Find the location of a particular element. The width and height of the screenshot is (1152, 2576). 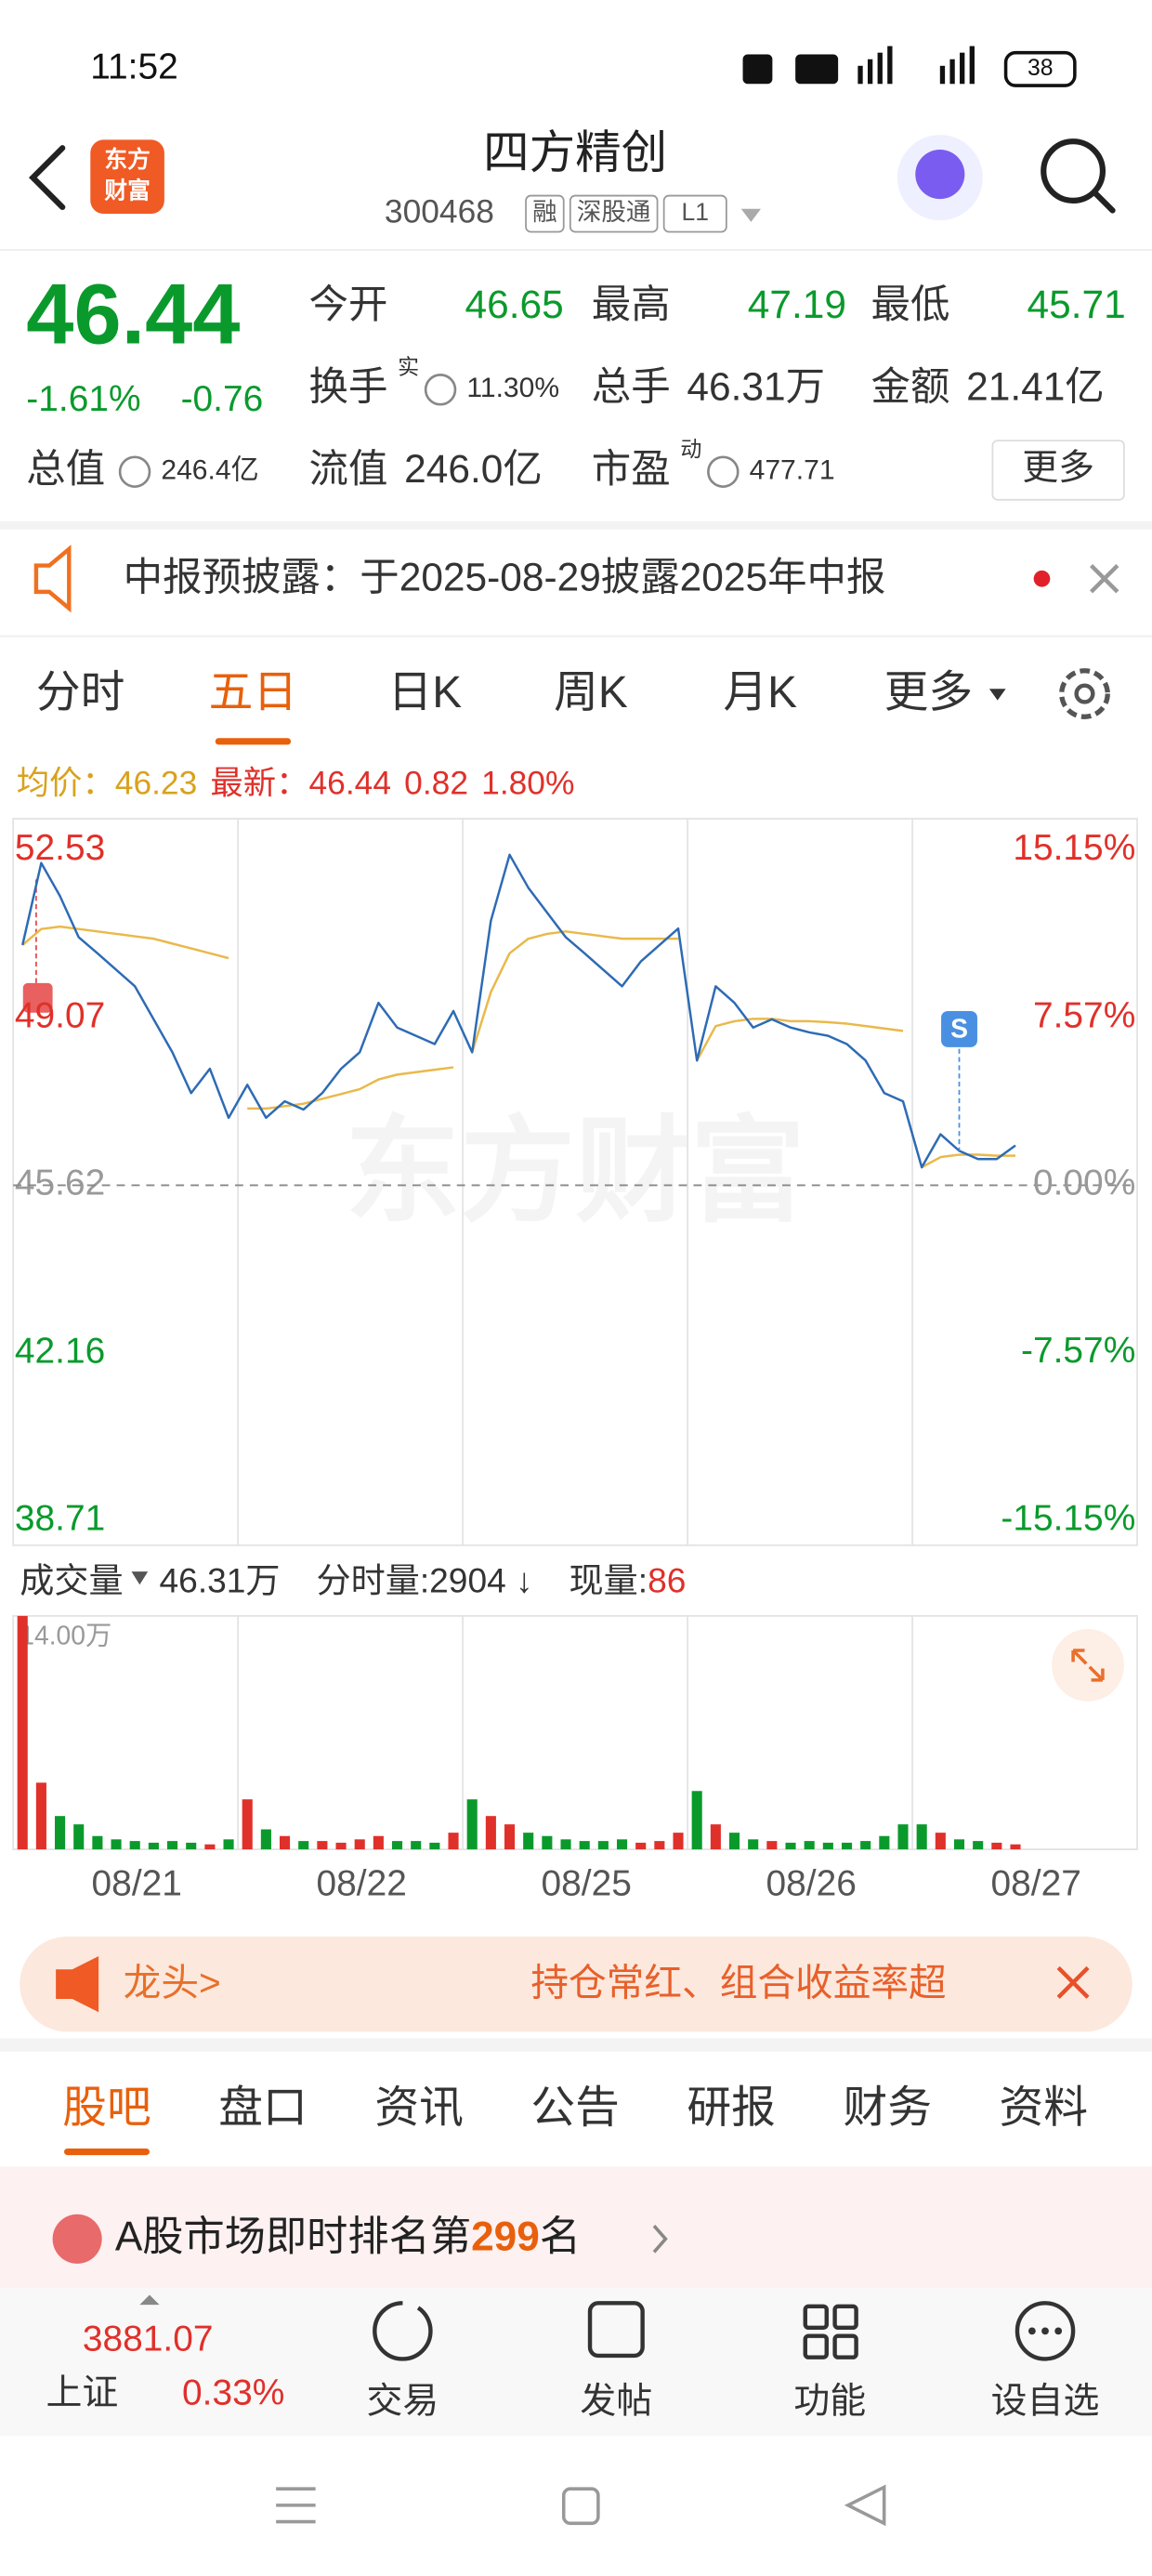

y2-tick-label: -15.15% is located at coordinates (1068, 1519).